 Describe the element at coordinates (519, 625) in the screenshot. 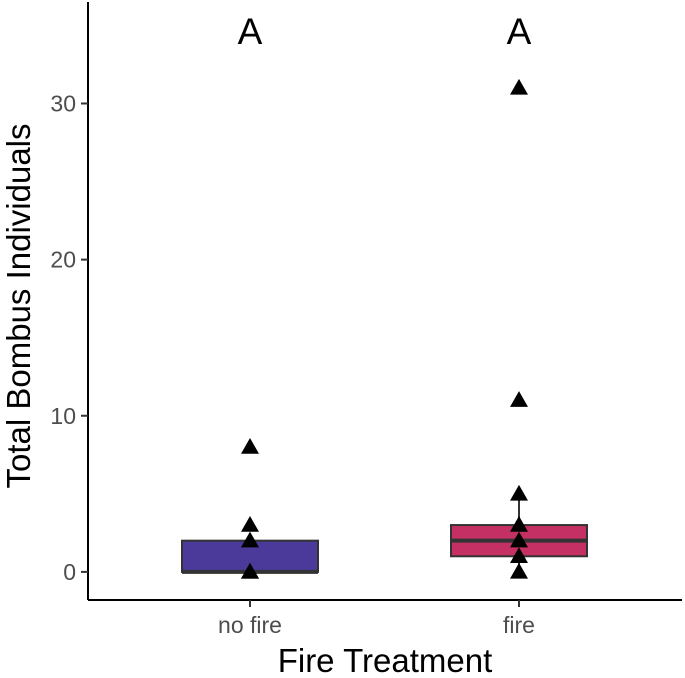

I see `x-tick-label: fire` at that location.